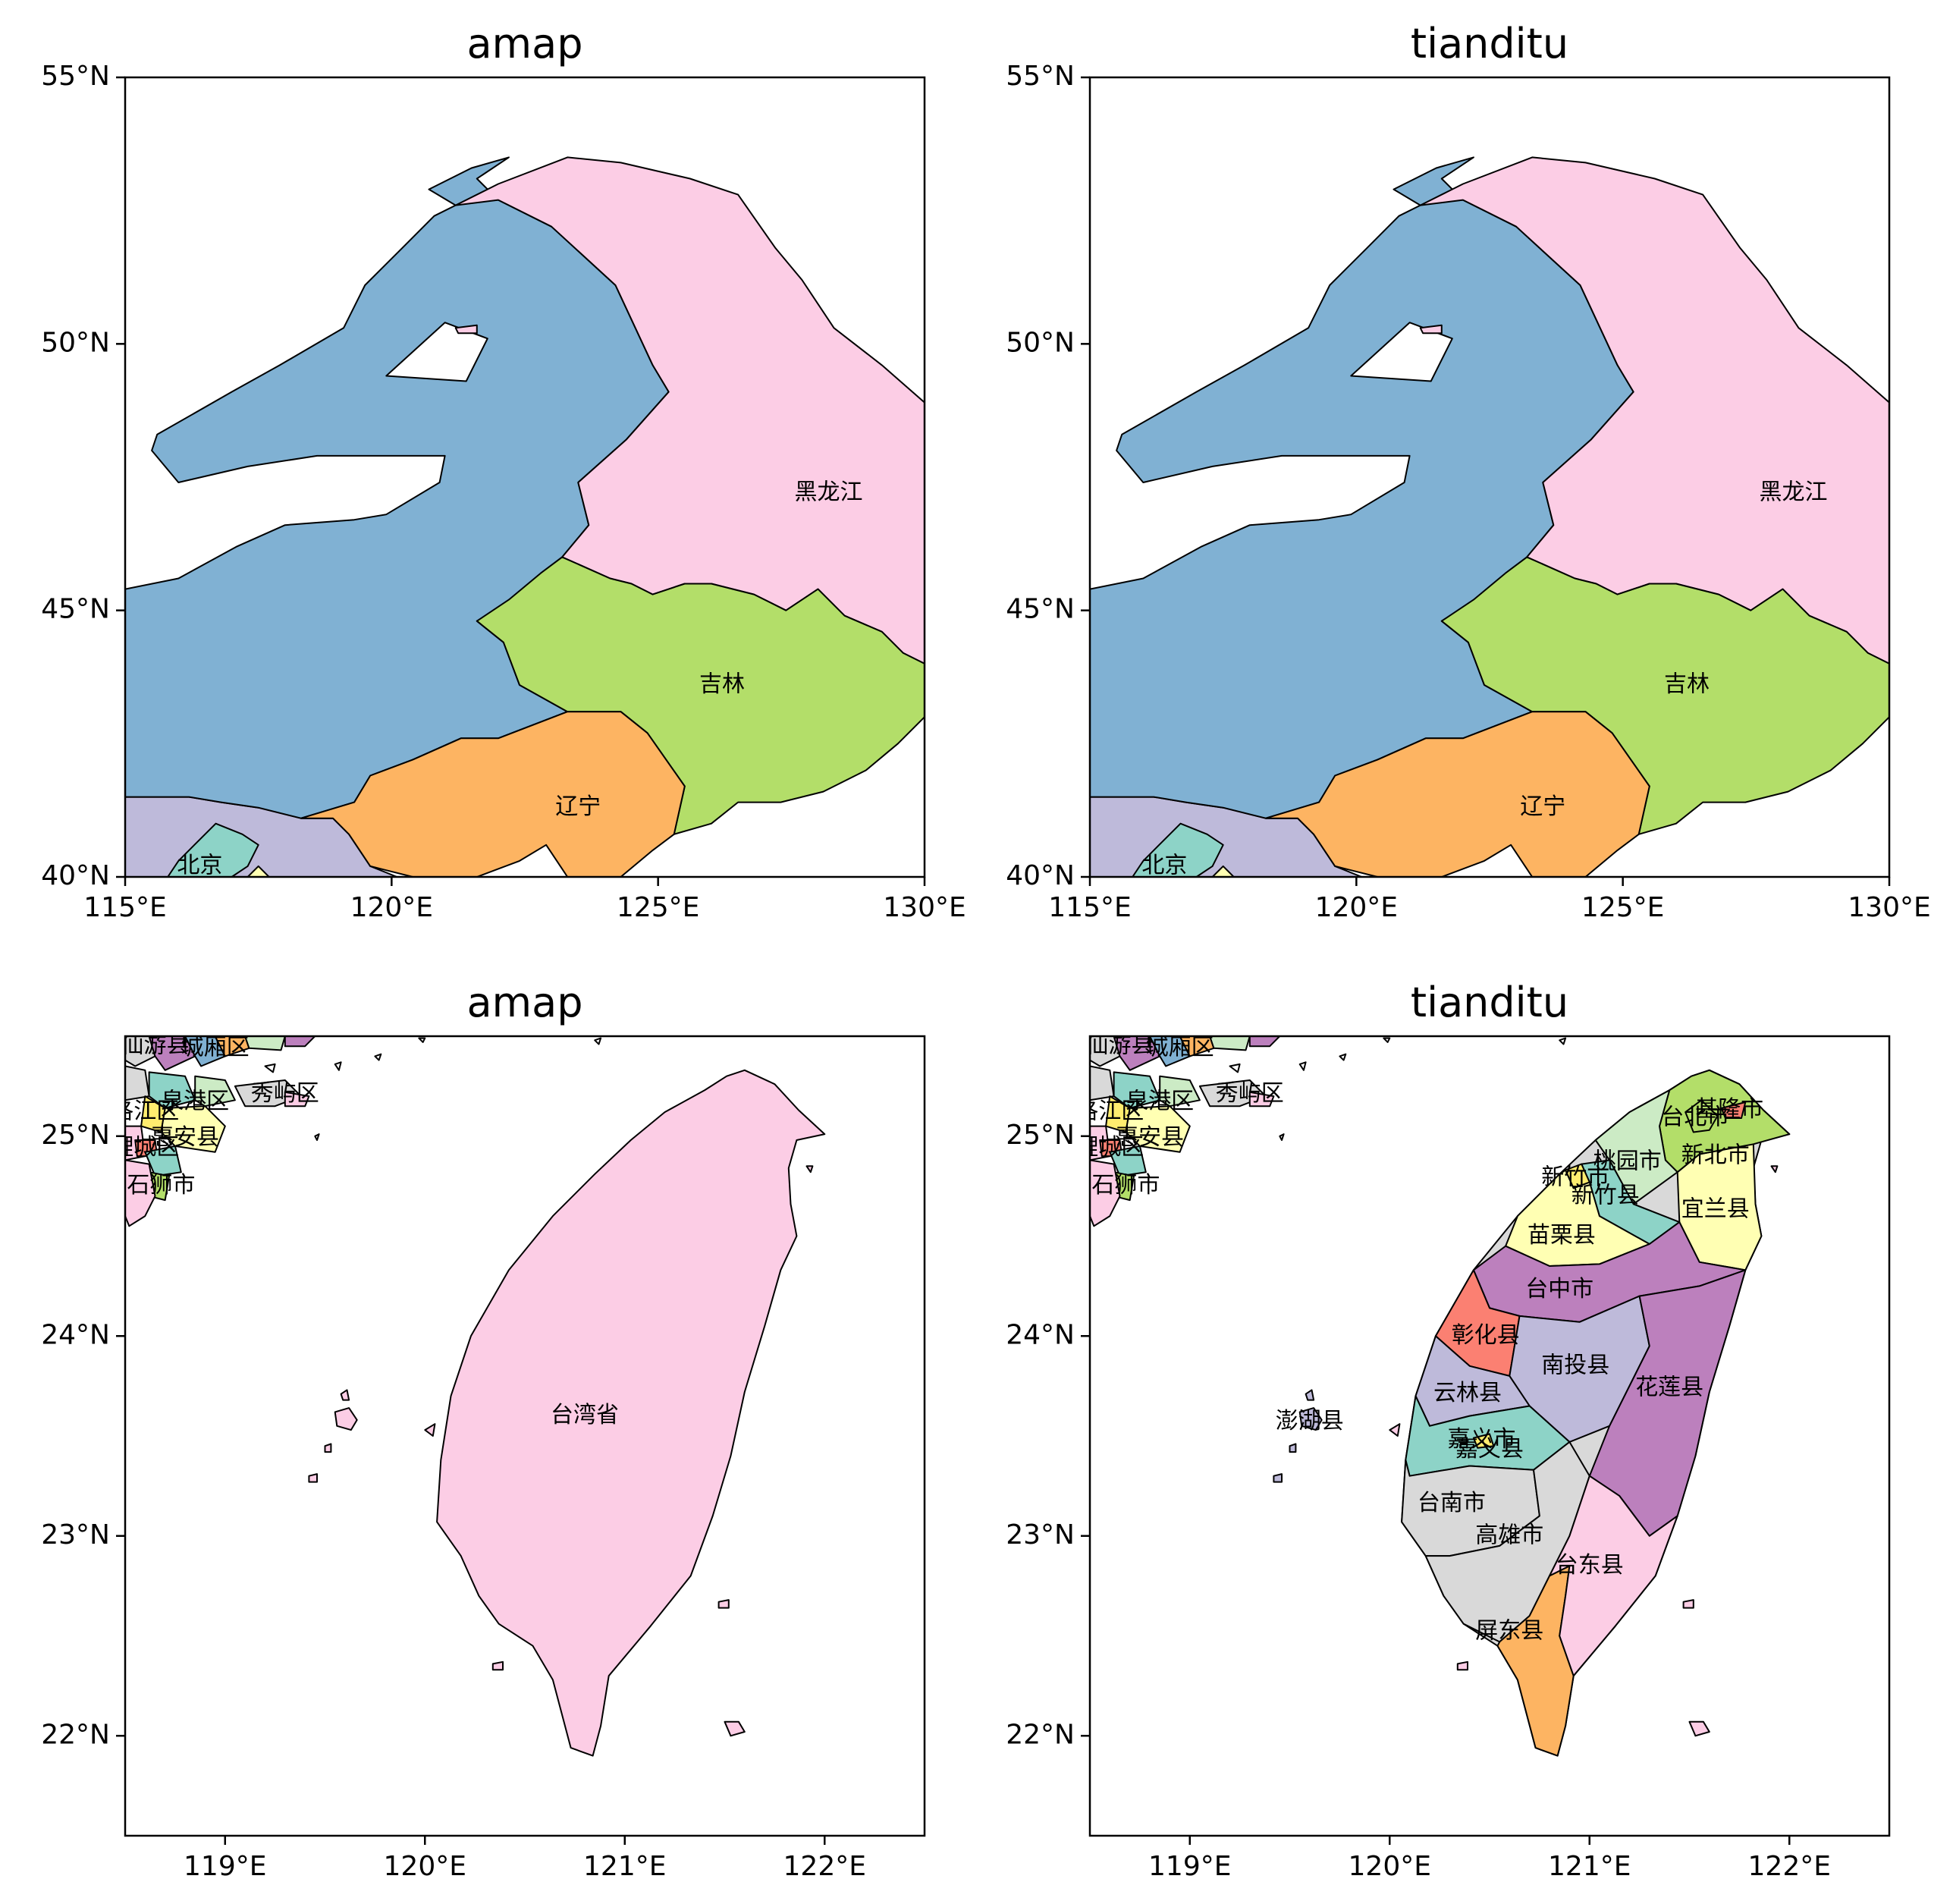 The width and height of the screenshot is (1953, 1904). Describe the element at coordinates (1627, 1161) in the screenshot. I see `taiwan_tianditu_labels-label: 桃园市` at that location.